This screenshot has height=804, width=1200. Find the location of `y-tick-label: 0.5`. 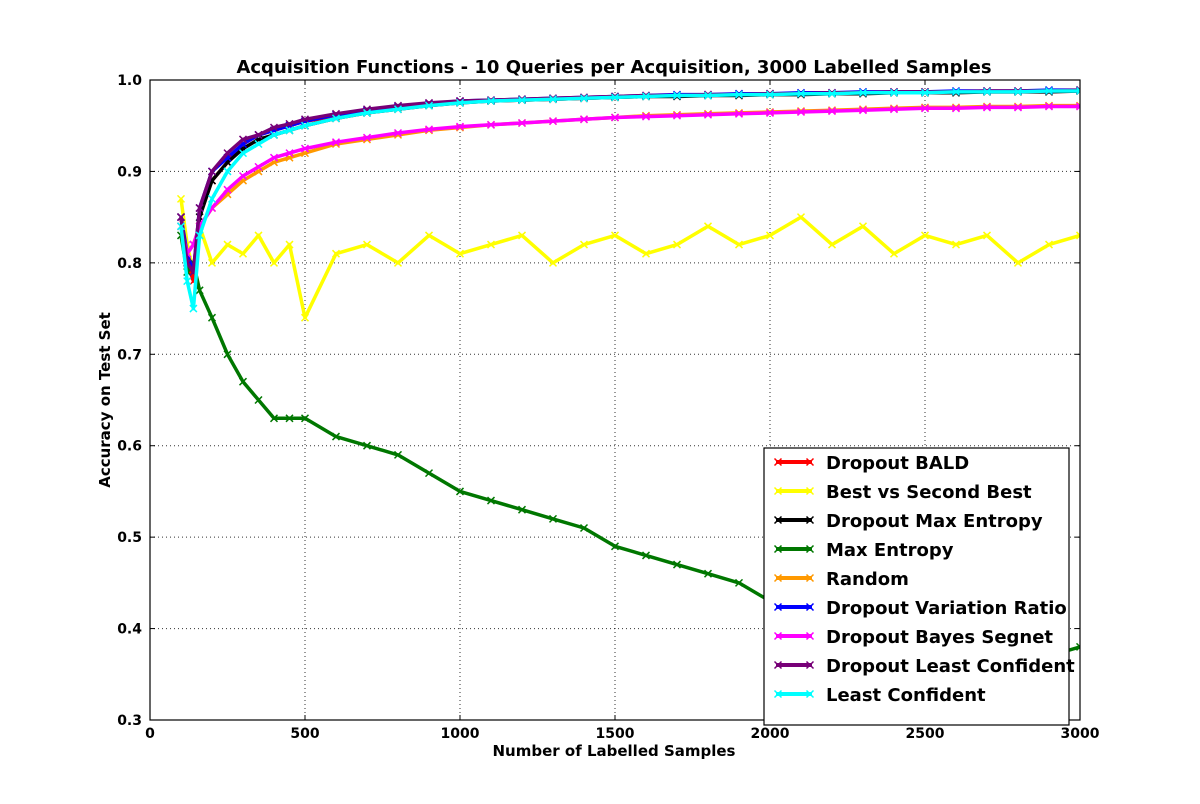

y-tick-label: 0.5 is located at coordinates (129, 538).